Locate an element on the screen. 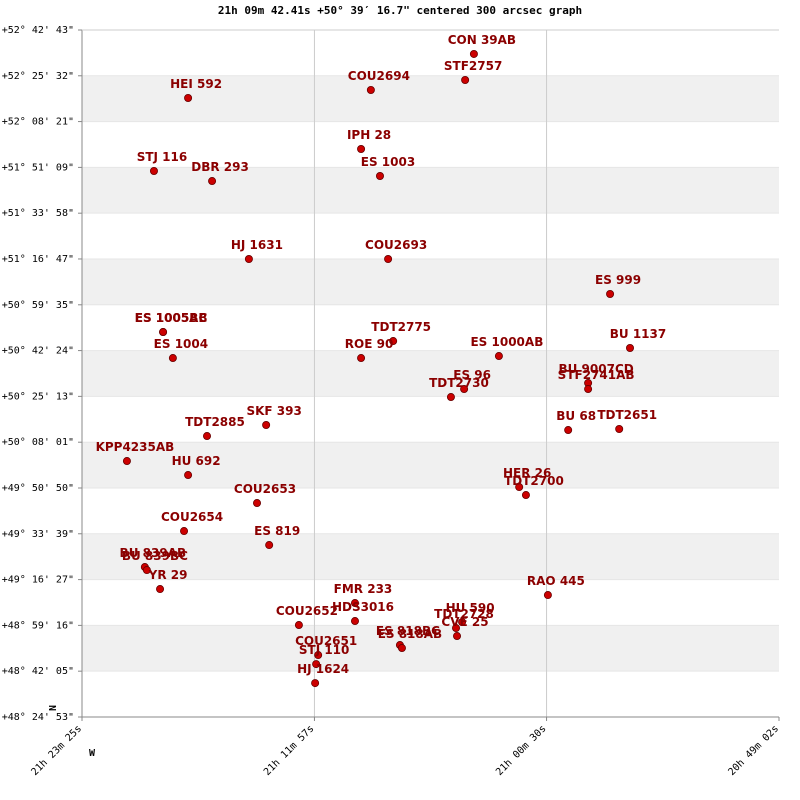  y-tick-label: +52° 25' 32" is located at coordinates (38, 76).